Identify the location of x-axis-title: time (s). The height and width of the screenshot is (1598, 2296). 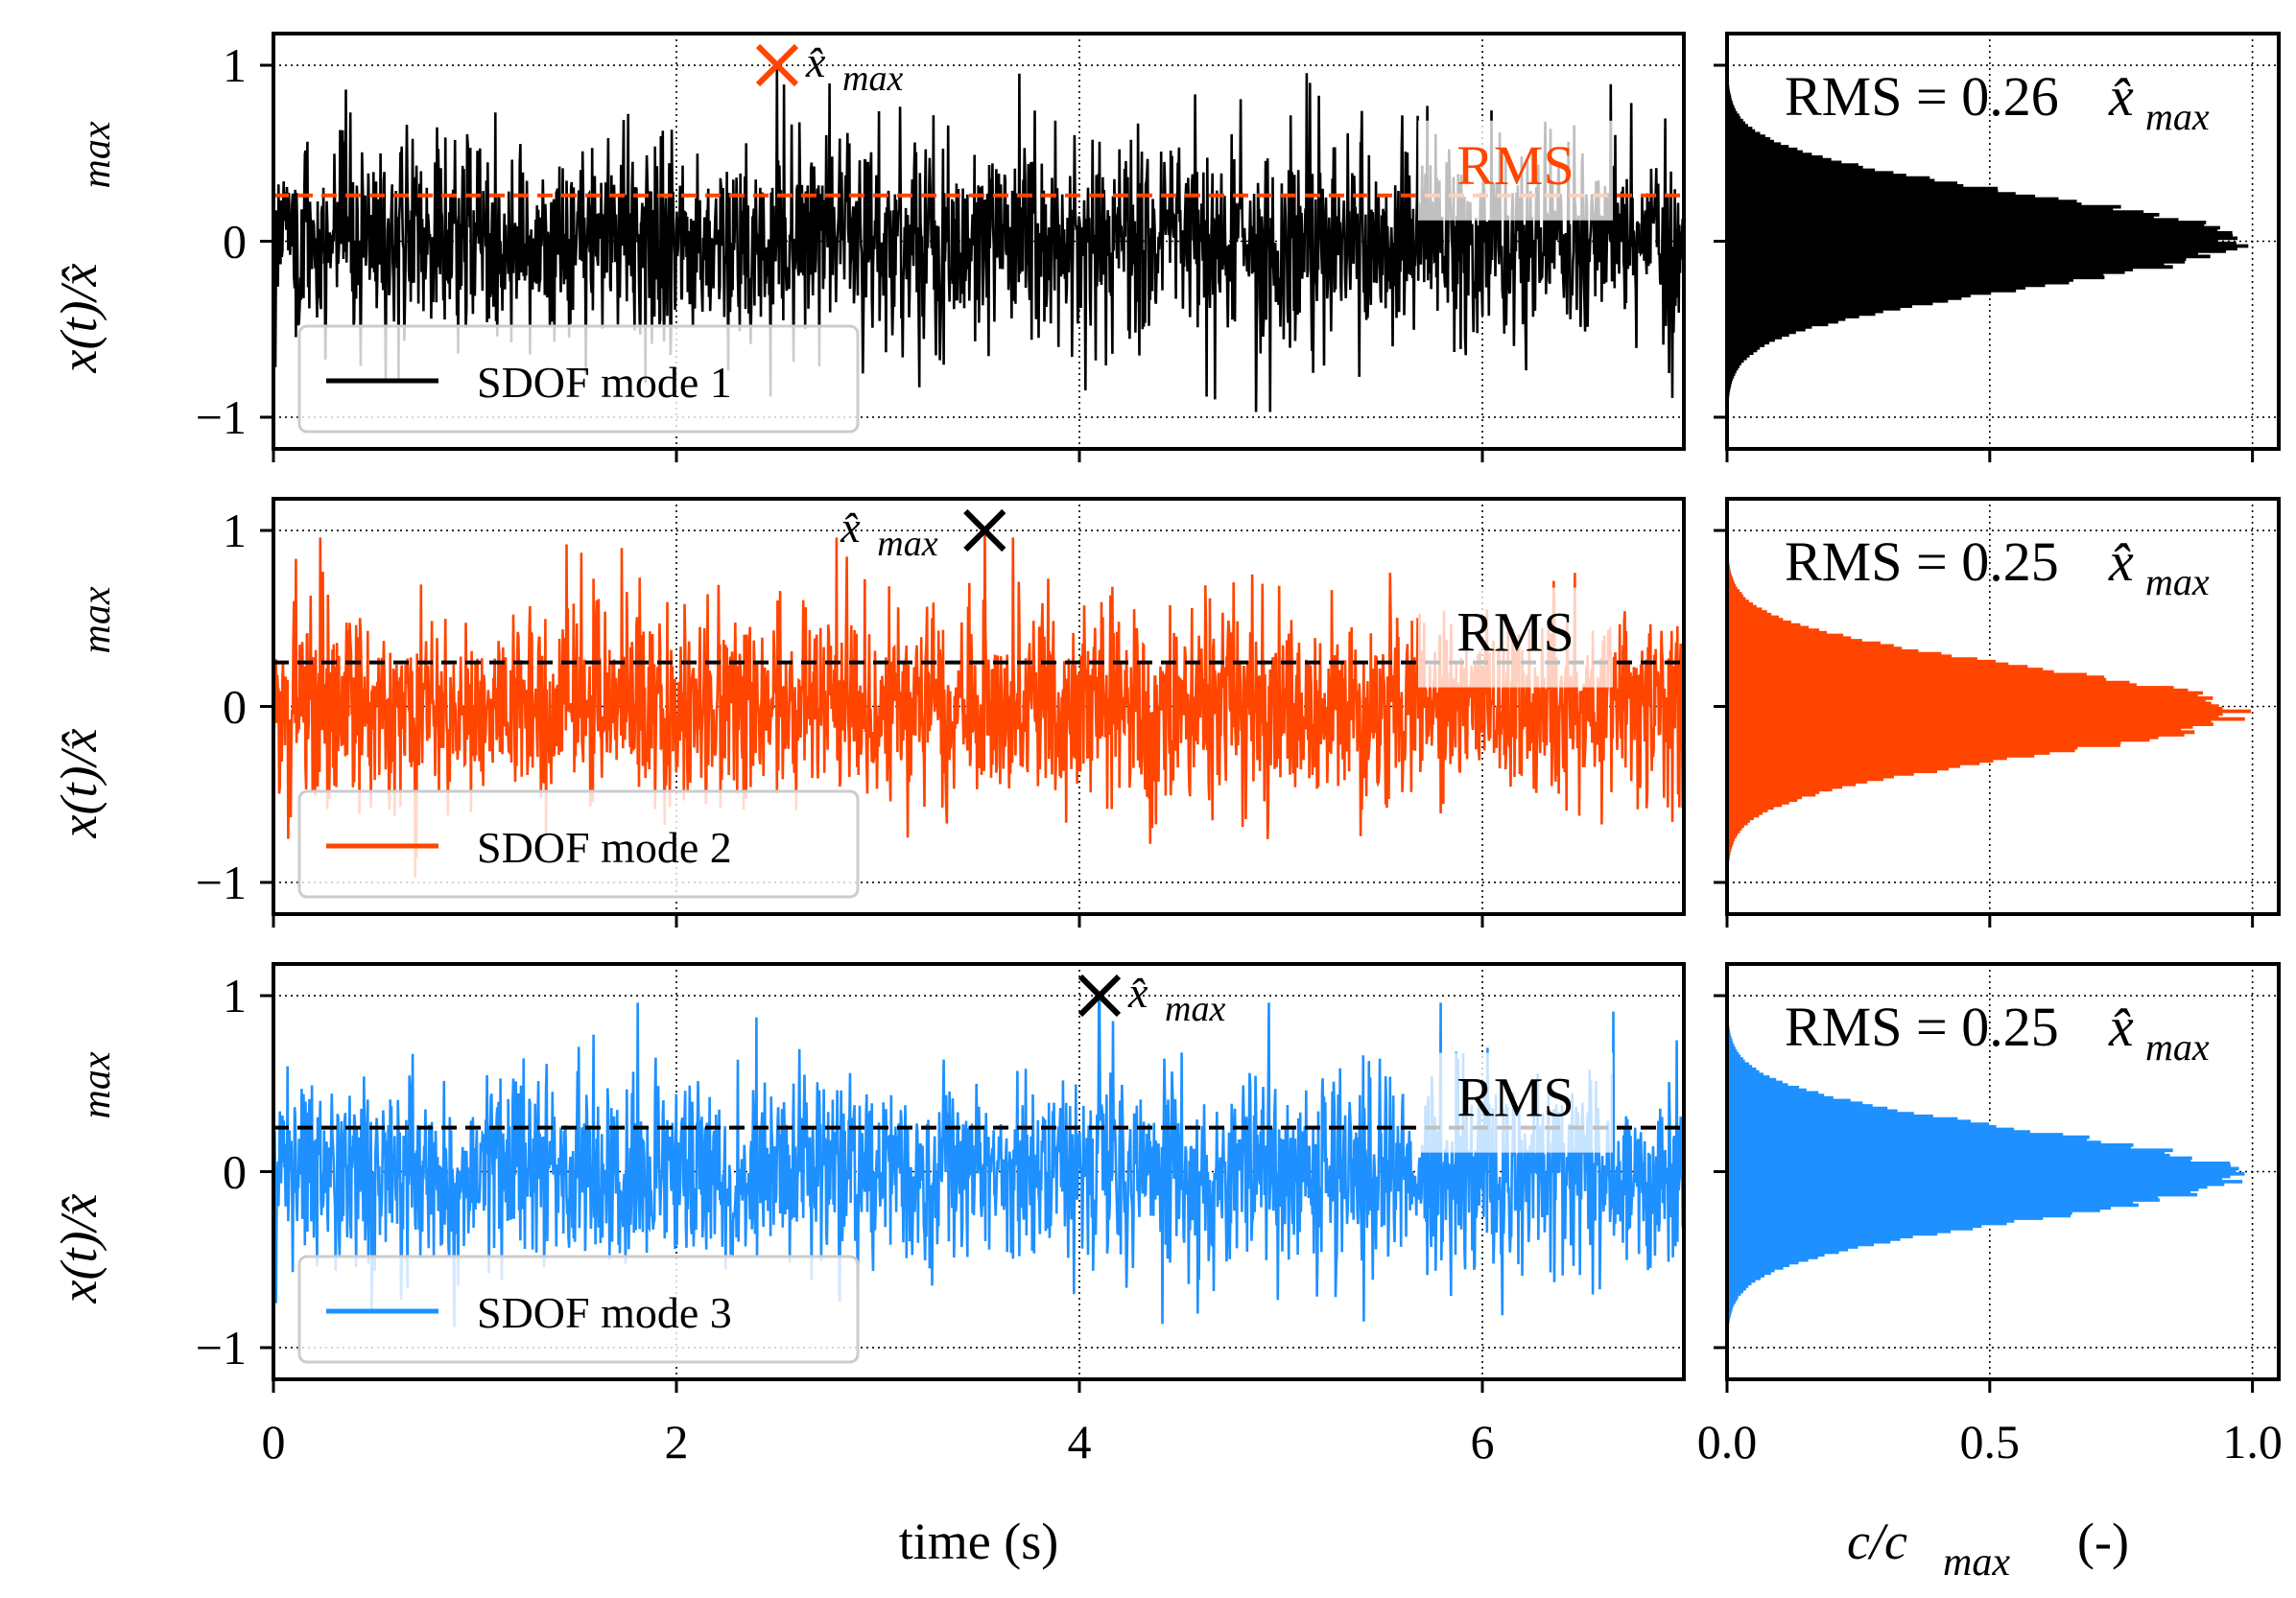
(978, 1541).